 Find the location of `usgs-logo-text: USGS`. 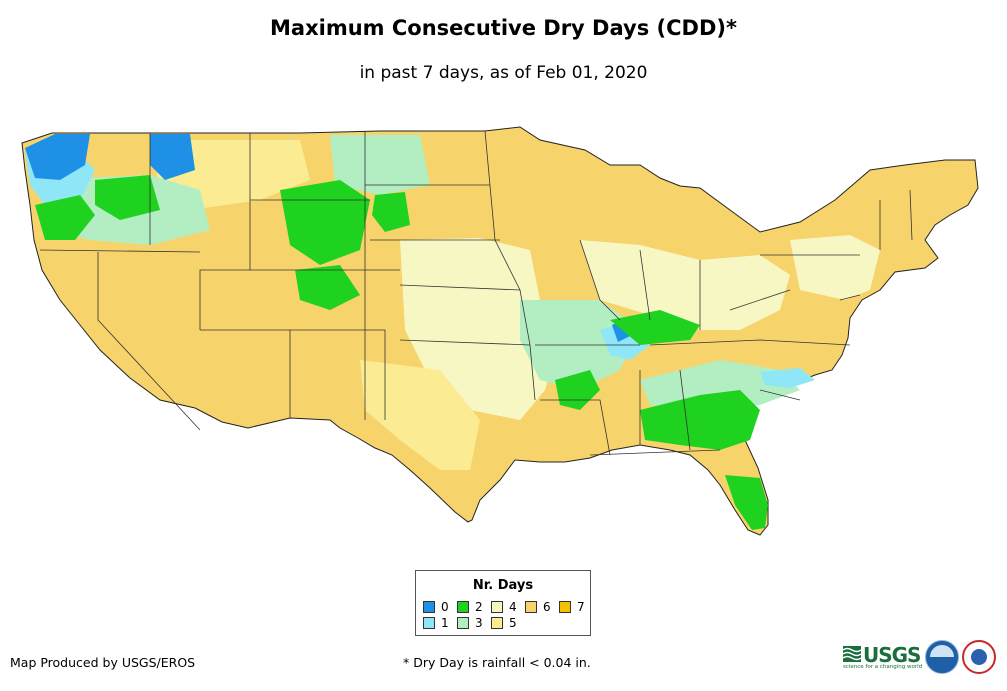

usgs-logo-text: USGS is located at coordinates (892, 655).